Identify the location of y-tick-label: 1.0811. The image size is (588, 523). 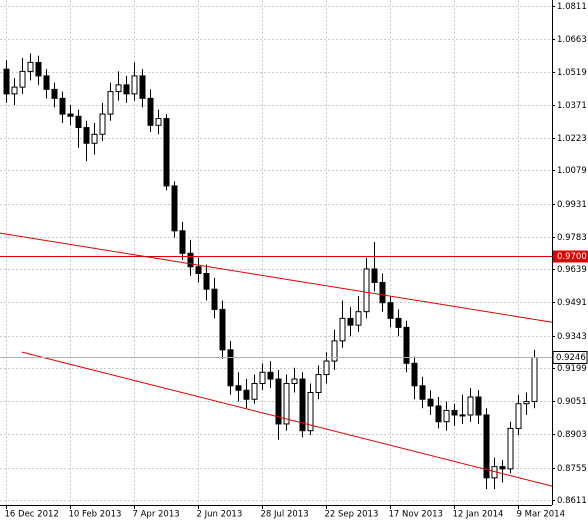
(572, 7).